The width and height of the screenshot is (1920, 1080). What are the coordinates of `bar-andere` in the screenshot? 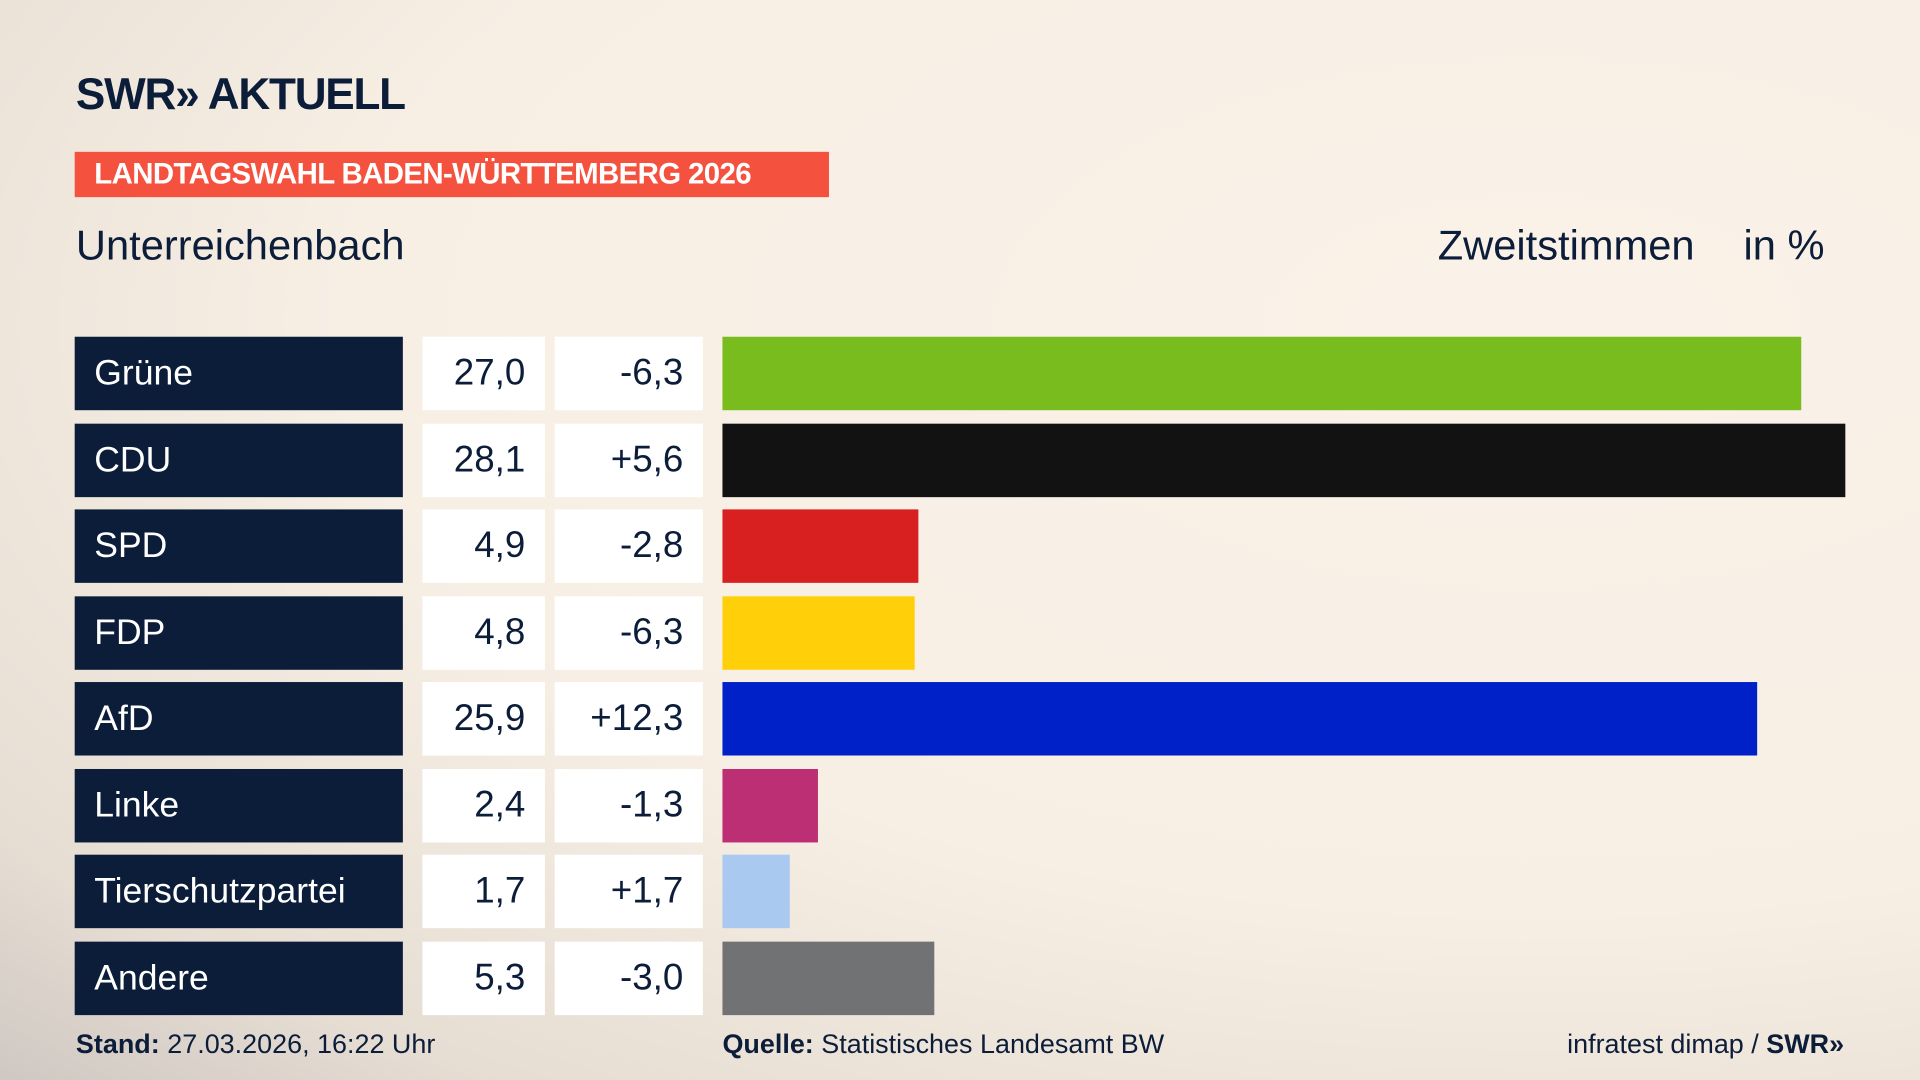 It's located at (828, 978).